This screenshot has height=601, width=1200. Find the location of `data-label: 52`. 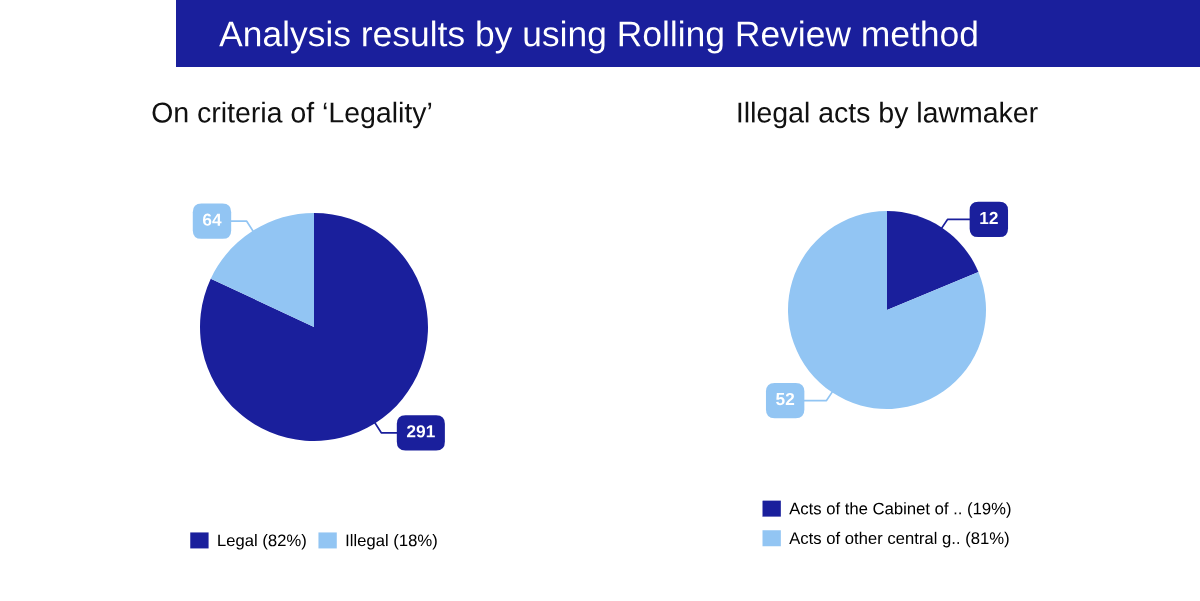

data-label: 52 is located at coordinates (785, 399).